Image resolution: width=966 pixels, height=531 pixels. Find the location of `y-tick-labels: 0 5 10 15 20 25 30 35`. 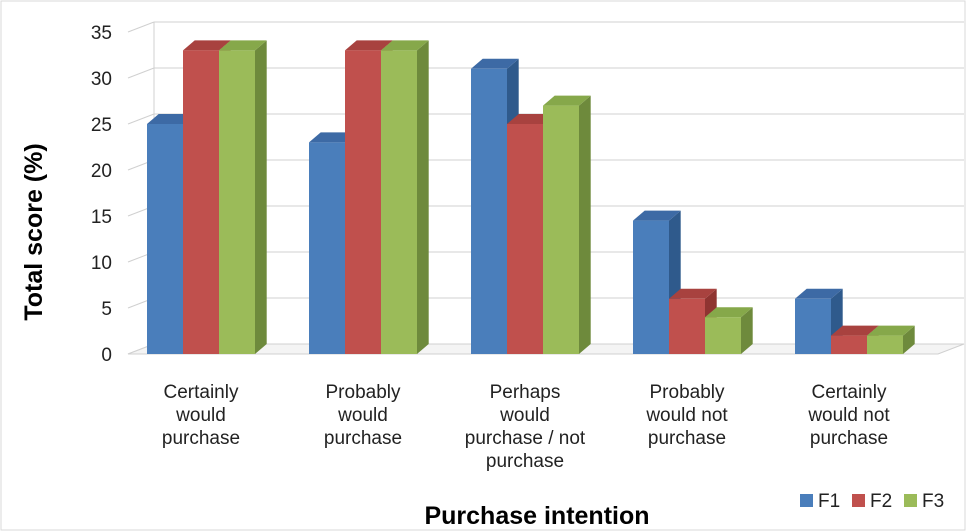

y-tick-labels: 0 5 10 15 20 25 30 35 is located at coordinates (101, 194).